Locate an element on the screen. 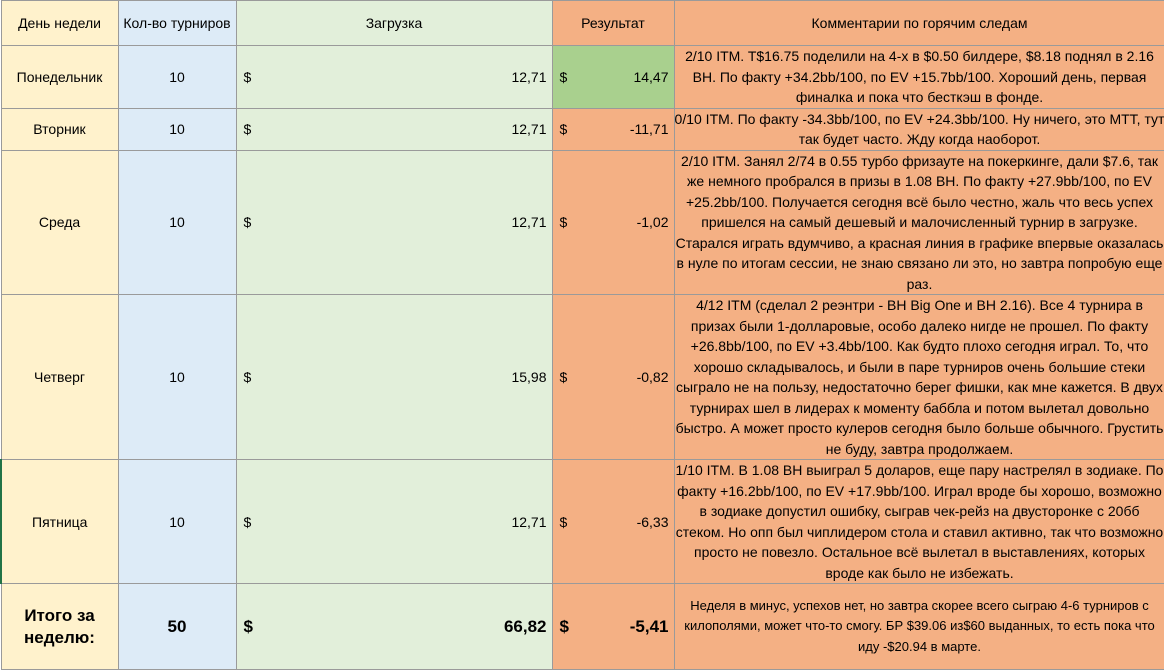  result-cell: $ -11,71 is located at coordinates (613, 129).